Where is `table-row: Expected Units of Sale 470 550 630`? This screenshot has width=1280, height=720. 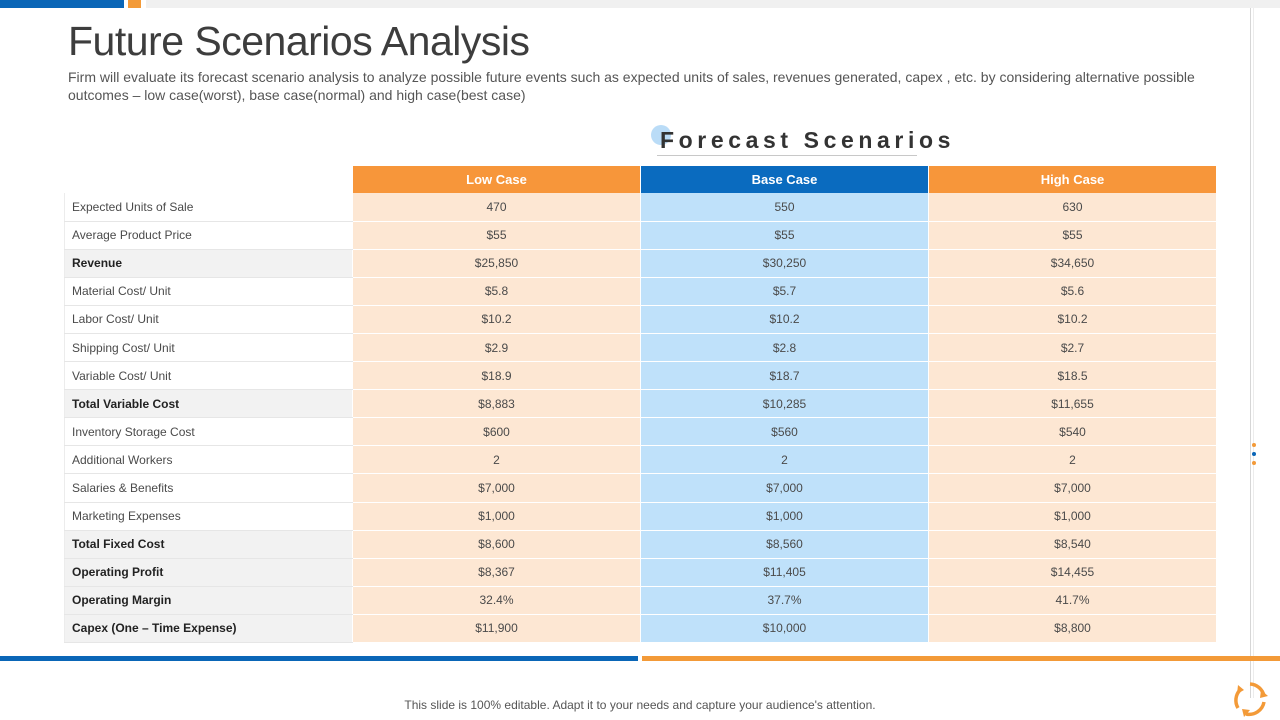 table-row: Expected Units of Sale 470 550 630 is located at coordinates (640, 207).